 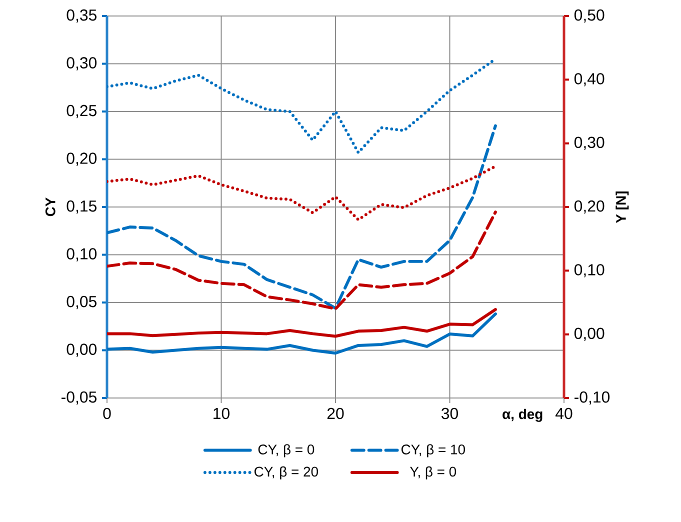 I want to click on y-tick-label: 0,00, so click(x=81, y=350).